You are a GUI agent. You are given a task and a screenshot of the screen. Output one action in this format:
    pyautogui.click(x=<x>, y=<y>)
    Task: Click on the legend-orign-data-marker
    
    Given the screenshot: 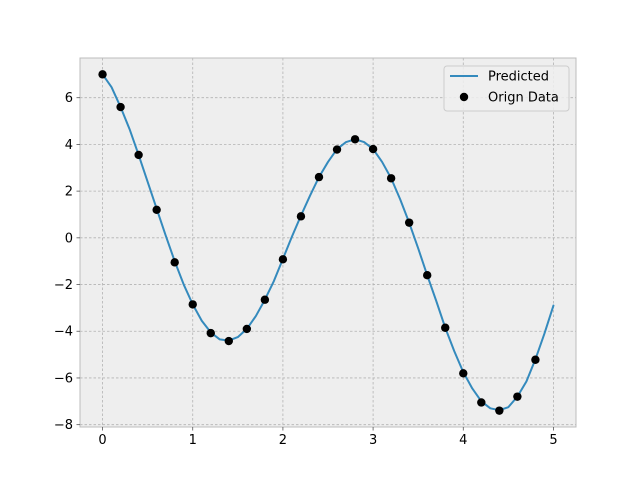 What is the action you would take?
    pyautogui.click(x=464, y=97)
    